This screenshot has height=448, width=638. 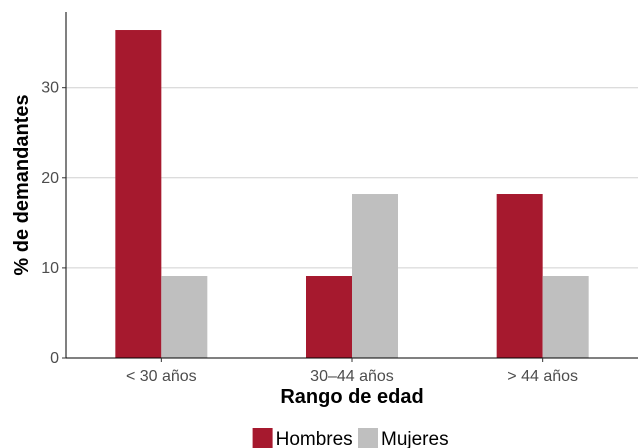 What do you see at coordinates (50, 88) in the screenshot?
I see `y-tick-label: 30` at bounding box center [50, 88].